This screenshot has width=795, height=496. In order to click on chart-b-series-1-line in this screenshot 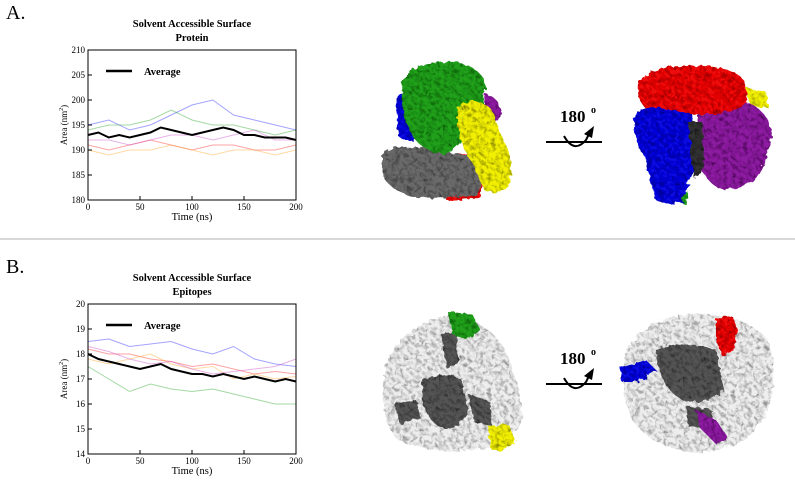, I will do `click(192, 352)`.